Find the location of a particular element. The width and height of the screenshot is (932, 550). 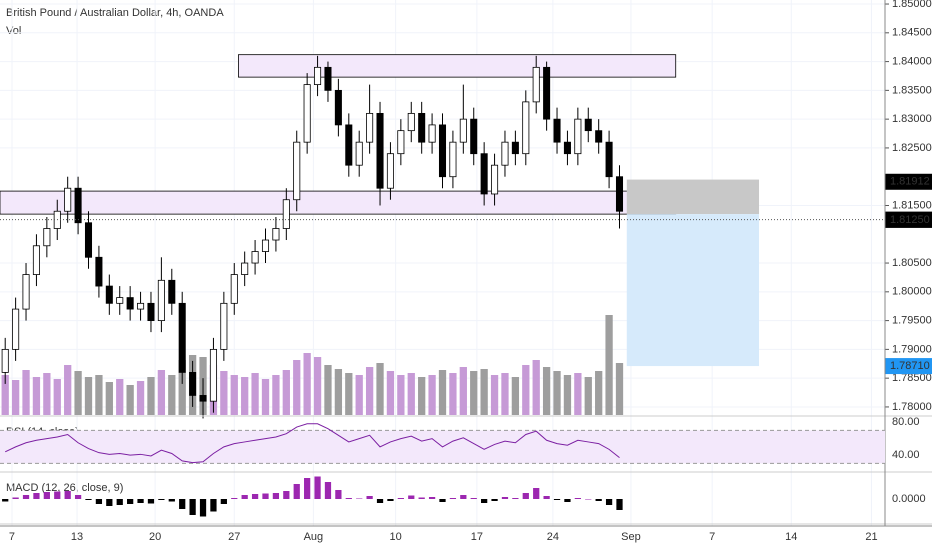

y-tick-label: 1.79500 is located at coordinates (912, 321).